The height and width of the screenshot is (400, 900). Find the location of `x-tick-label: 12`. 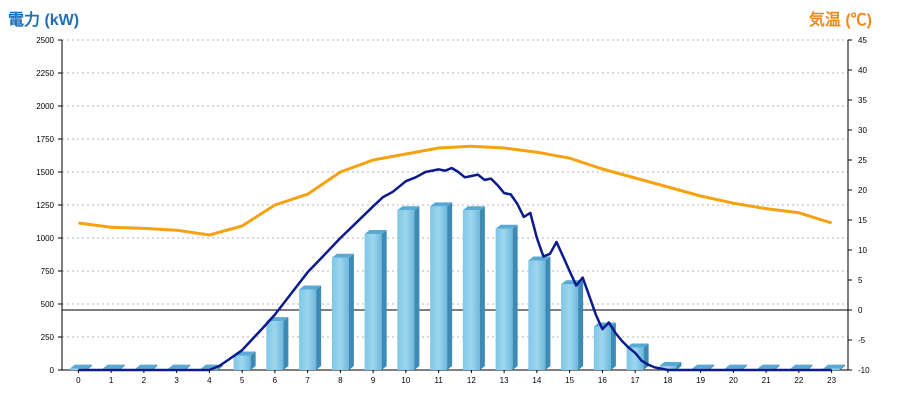

x-tick-label: 12 is located at coordinates (471, 380).